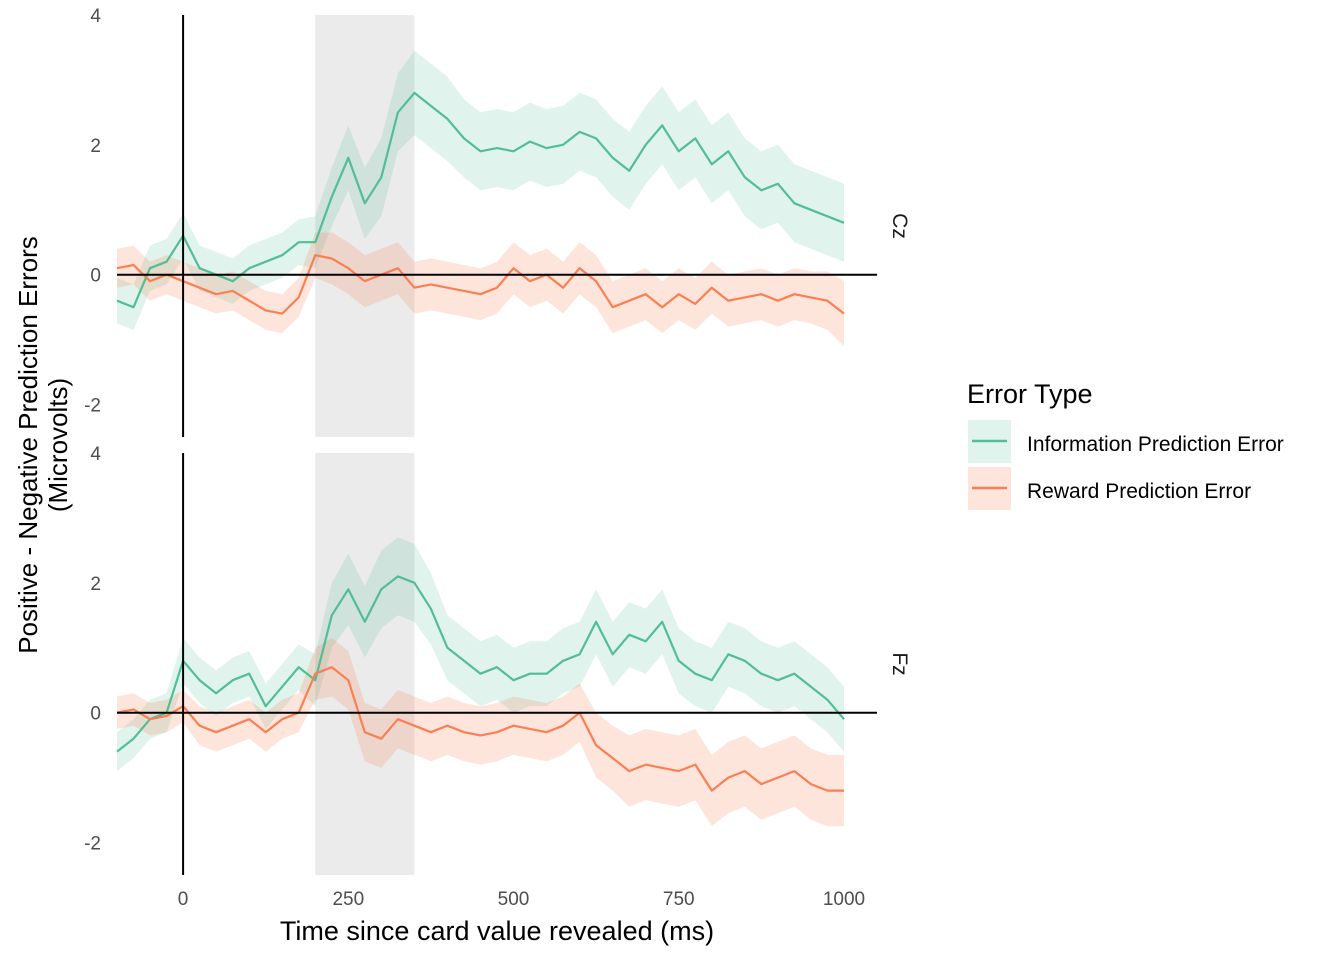 The width and height of the screenshot is (1344, 965). Describe the element at coordinates (365, 226) in the screenshot. I see `highlight-window-cz` at that location.